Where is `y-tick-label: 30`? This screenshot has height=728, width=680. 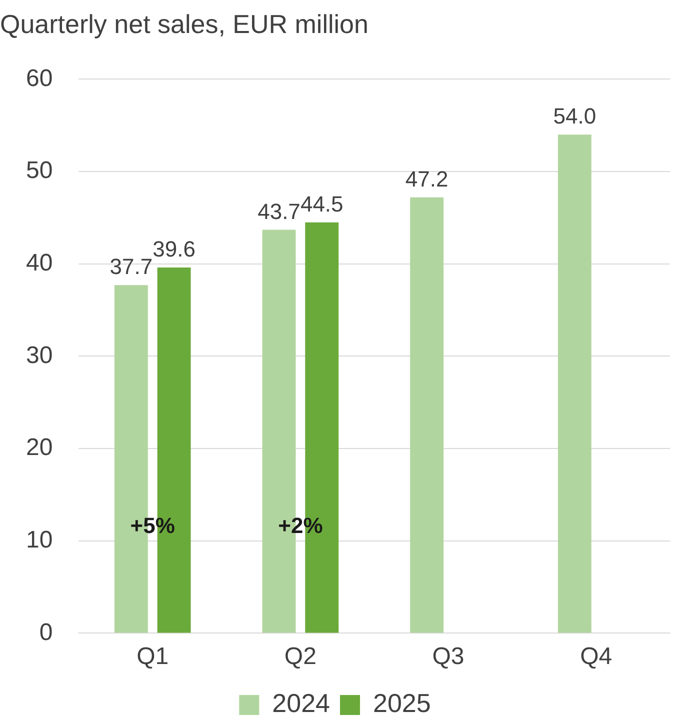
y-tick-label: 30 is located at coordinates (39, 355).